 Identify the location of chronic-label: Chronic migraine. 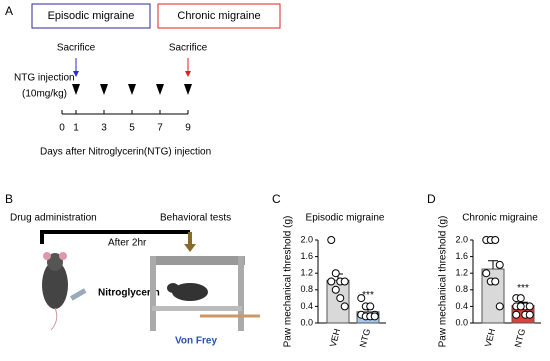
(218, 16).